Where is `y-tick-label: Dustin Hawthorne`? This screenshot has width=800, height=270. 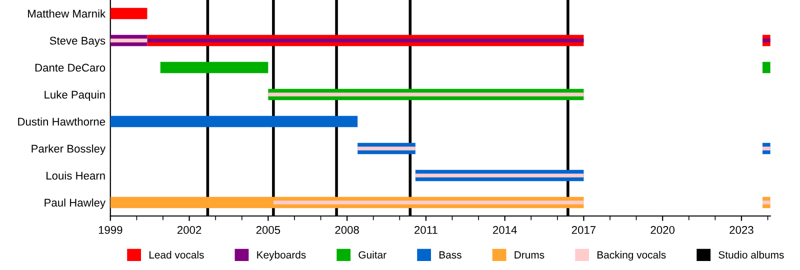 y-tick-label: Dustin Hawthorne is located at coordinates (62, 121).